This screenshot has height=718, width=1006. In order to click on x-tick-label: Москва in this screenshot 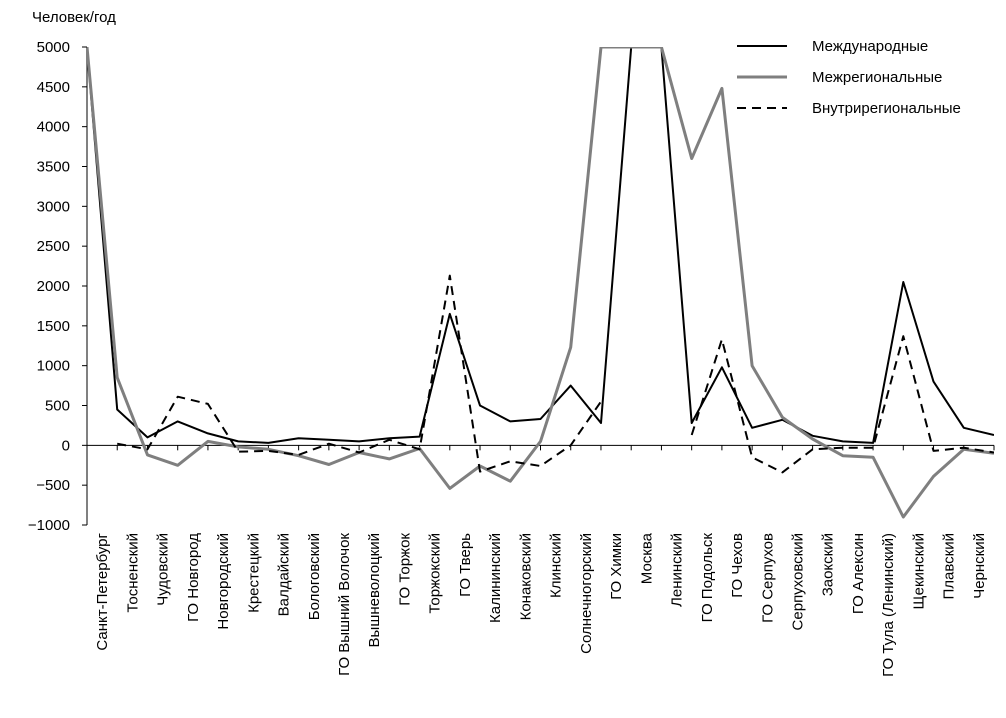, I will do `click(646, 558)`.